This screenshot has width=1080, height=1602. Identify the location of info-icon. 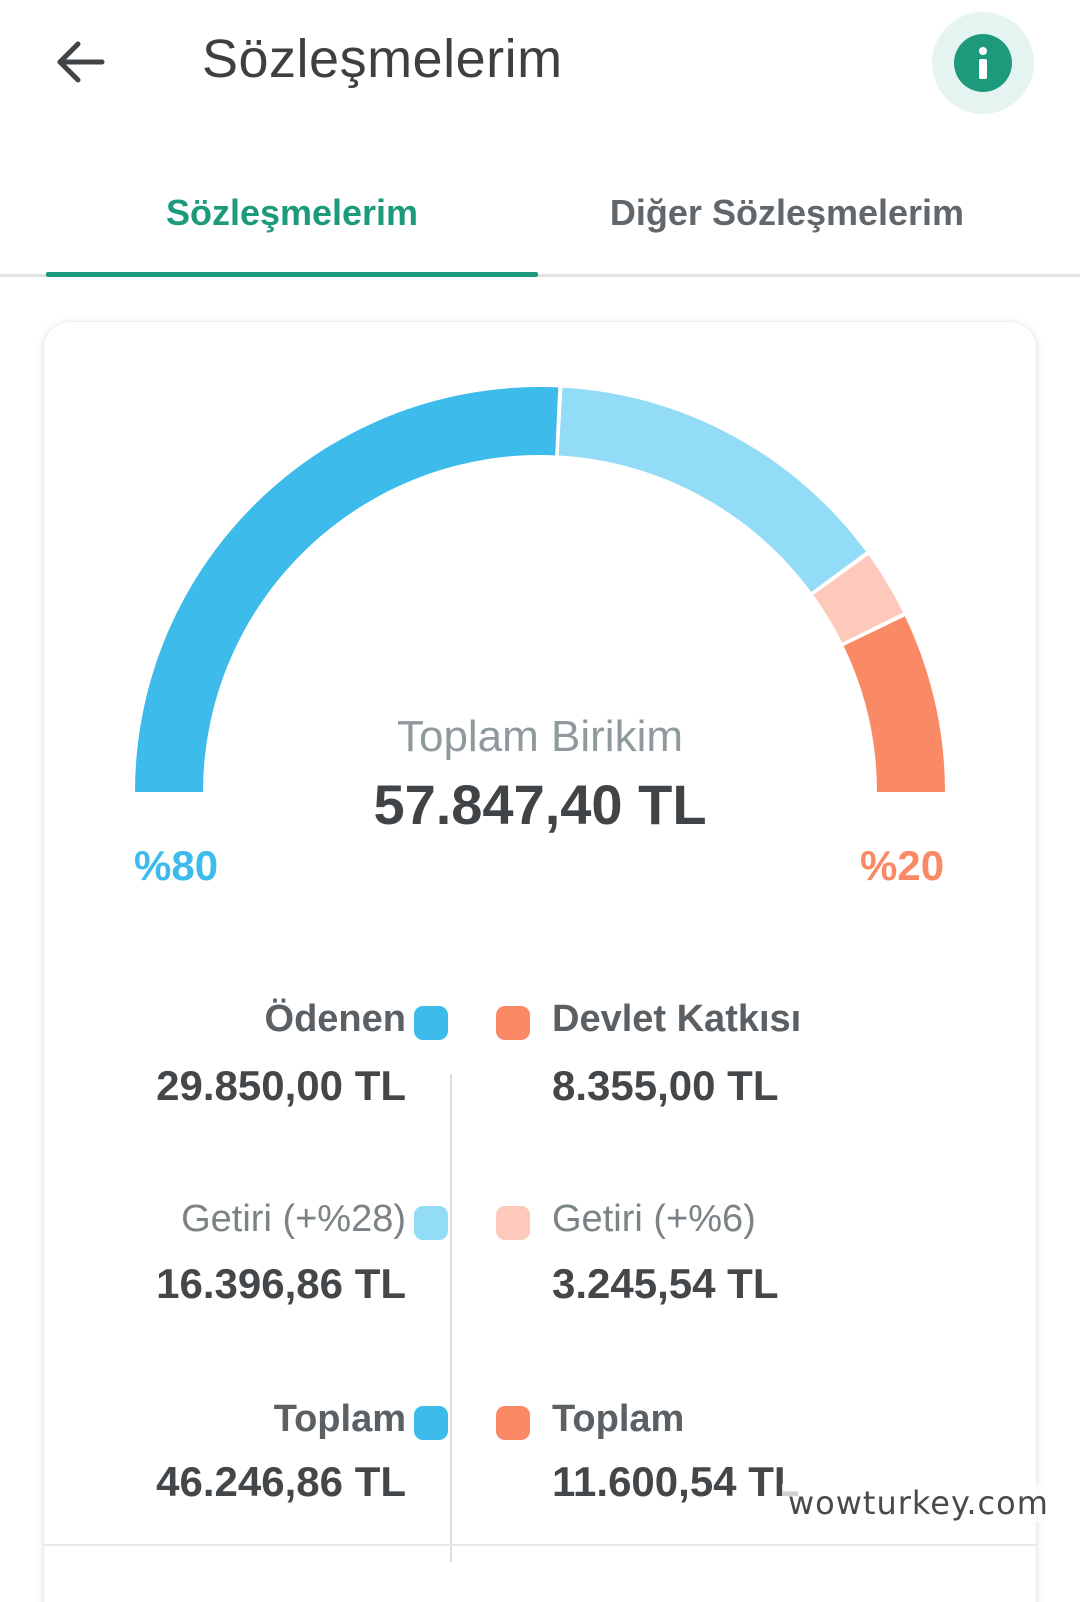
(983, 63).